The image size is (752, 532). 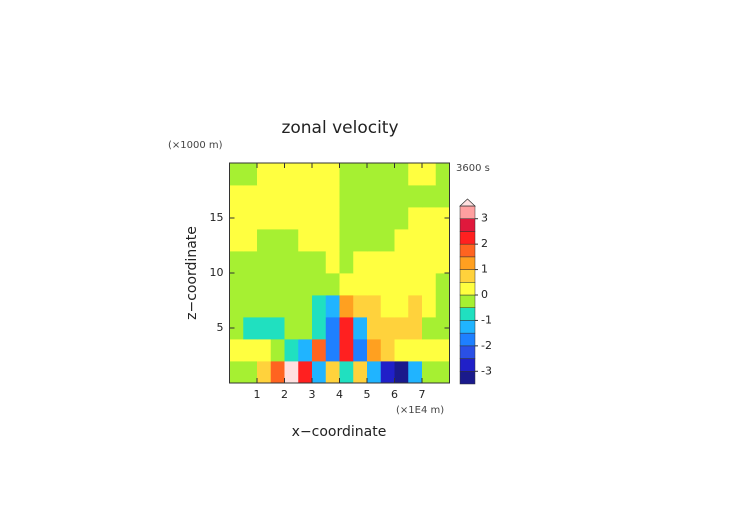 I want to click on y-tick-label: 5, so click(x=220, y=327).